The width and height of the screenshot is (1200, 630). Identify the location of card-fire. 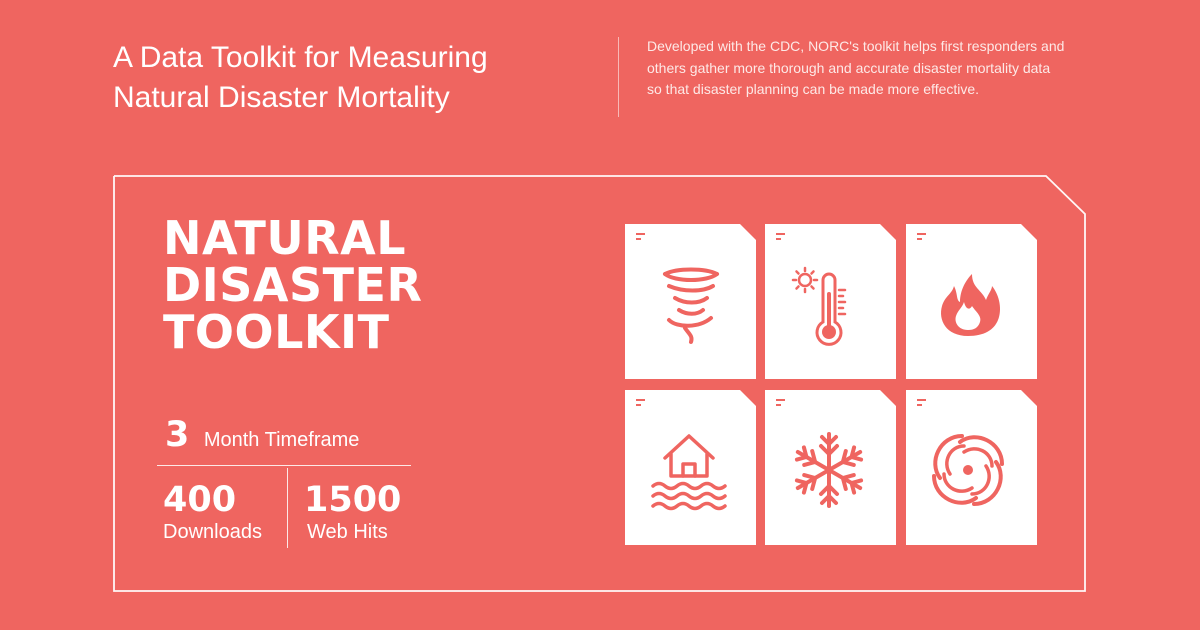
(971, 301).